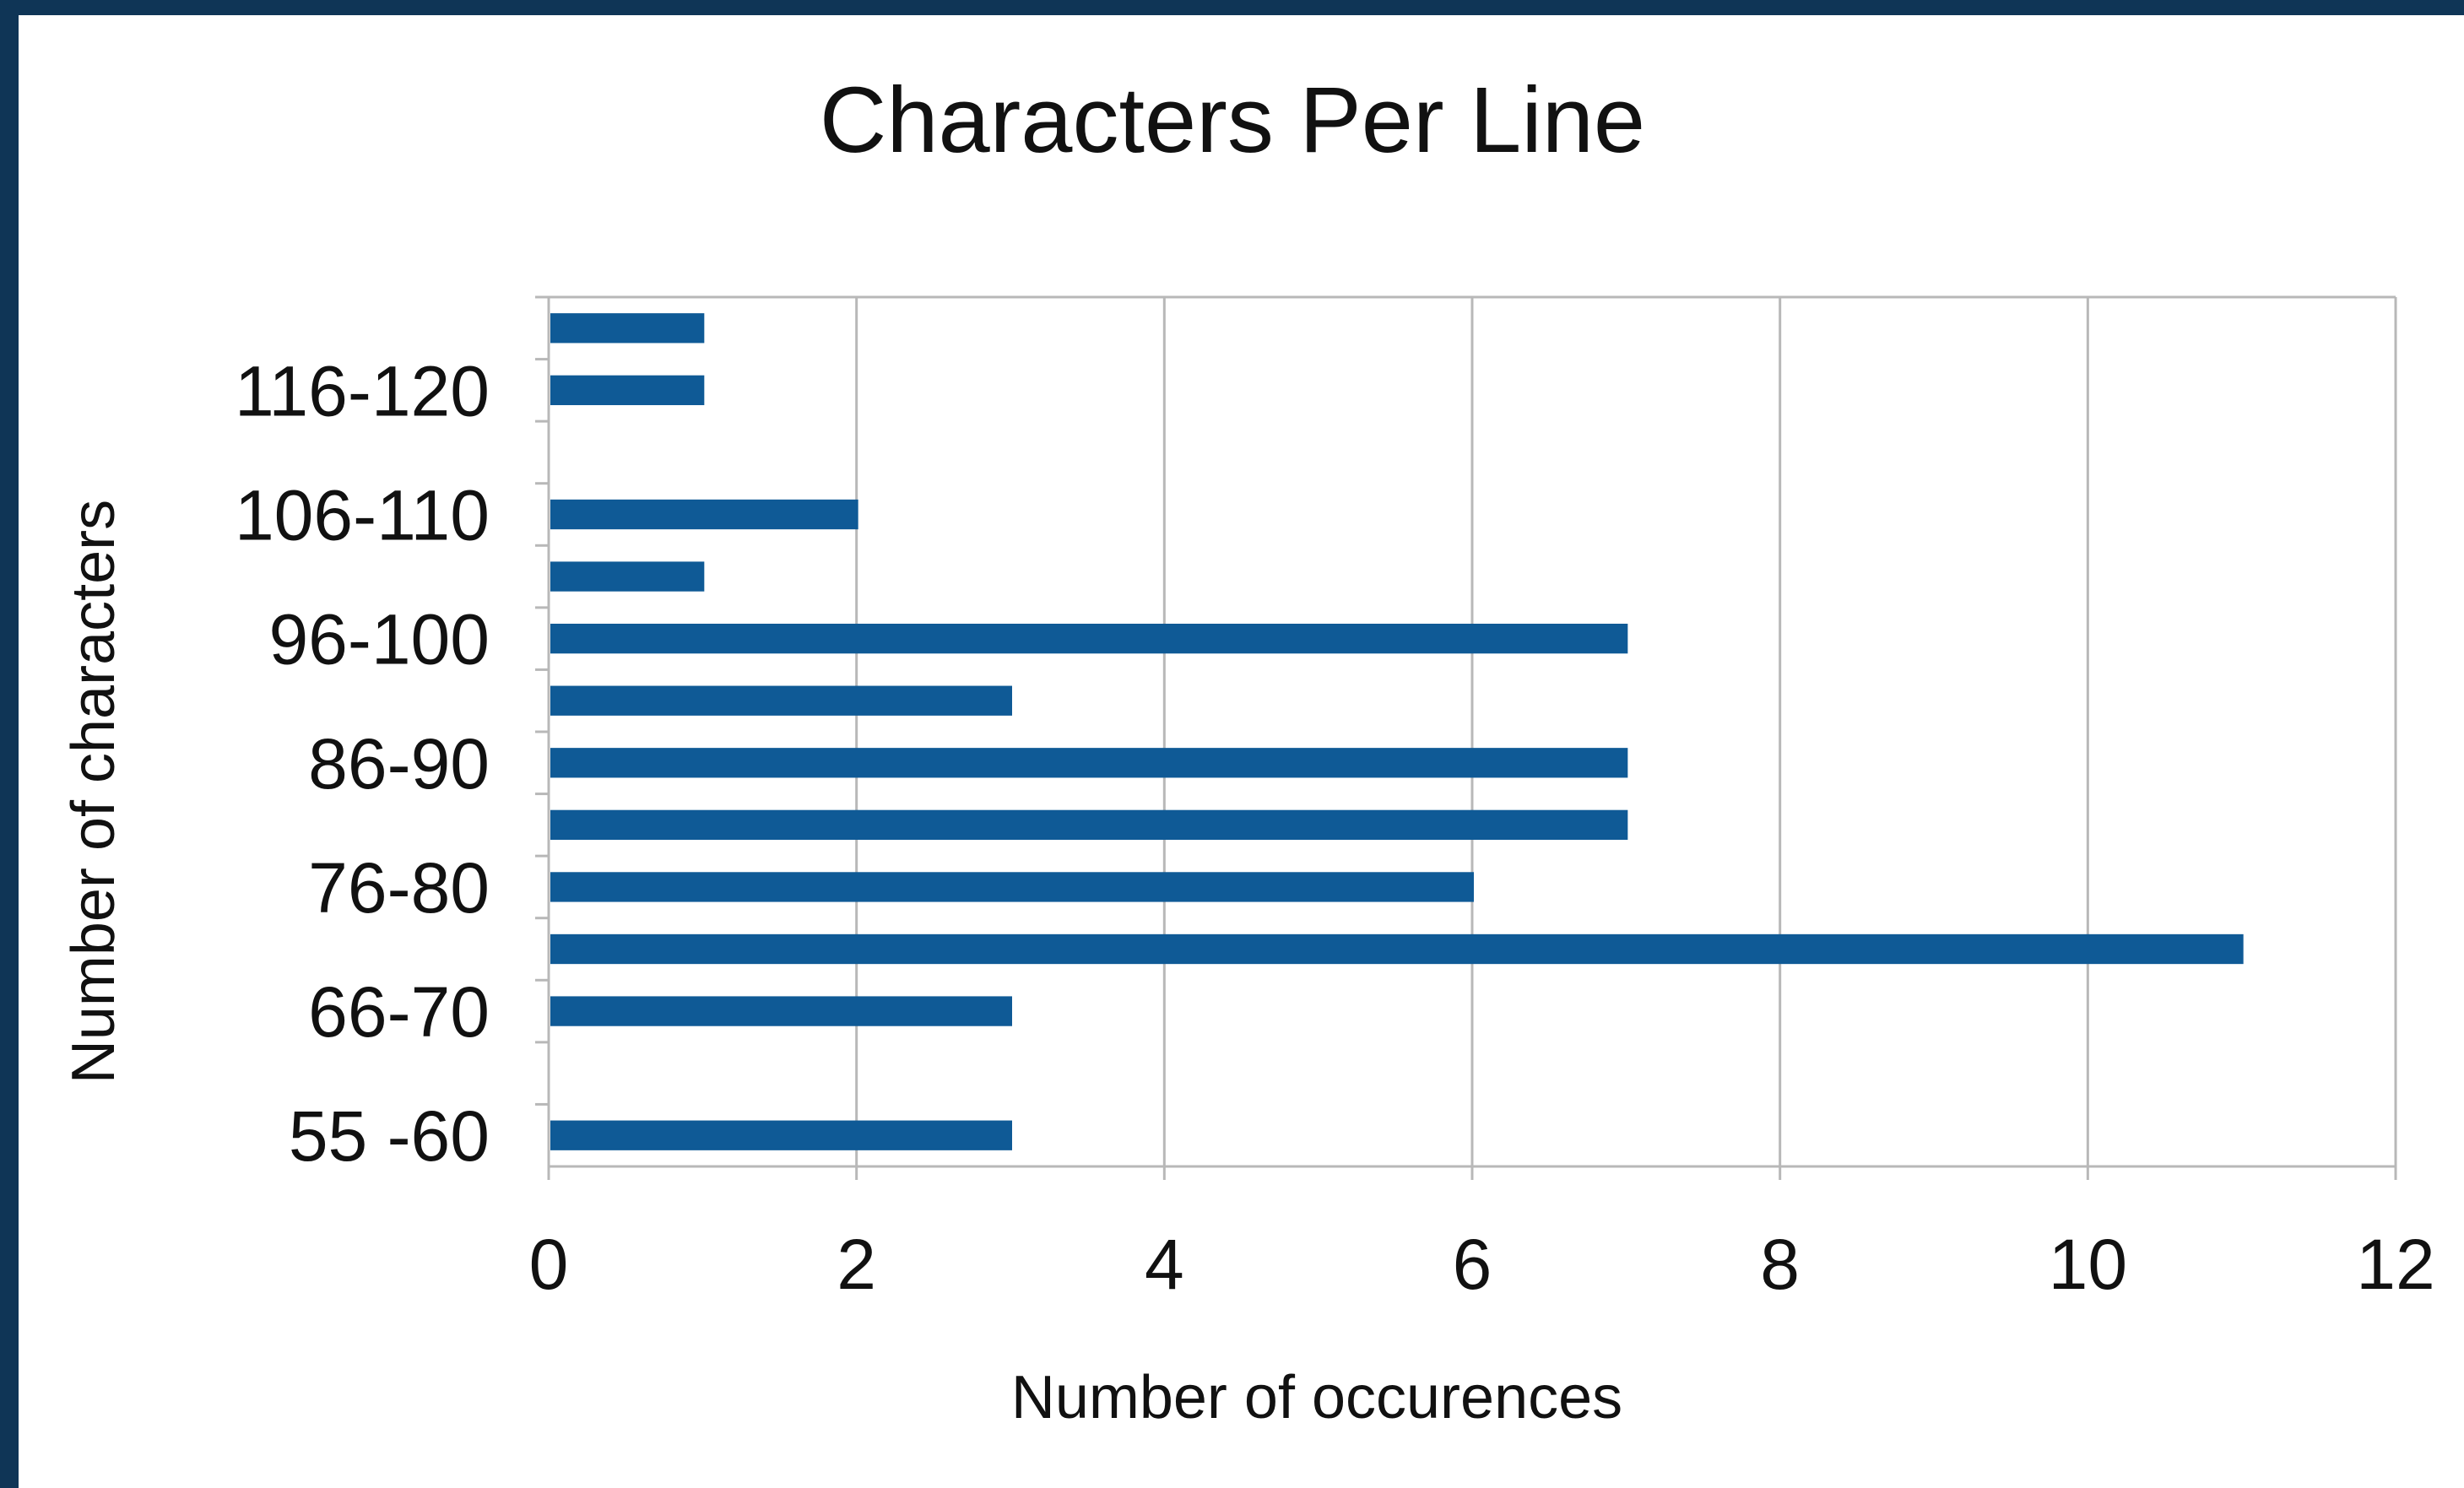 The width and height of the screenshot is (2464, 1488). Describe the element at coordinates (1472, 1264) in the screenshot. I see `x-tick-label: 6` at that location.